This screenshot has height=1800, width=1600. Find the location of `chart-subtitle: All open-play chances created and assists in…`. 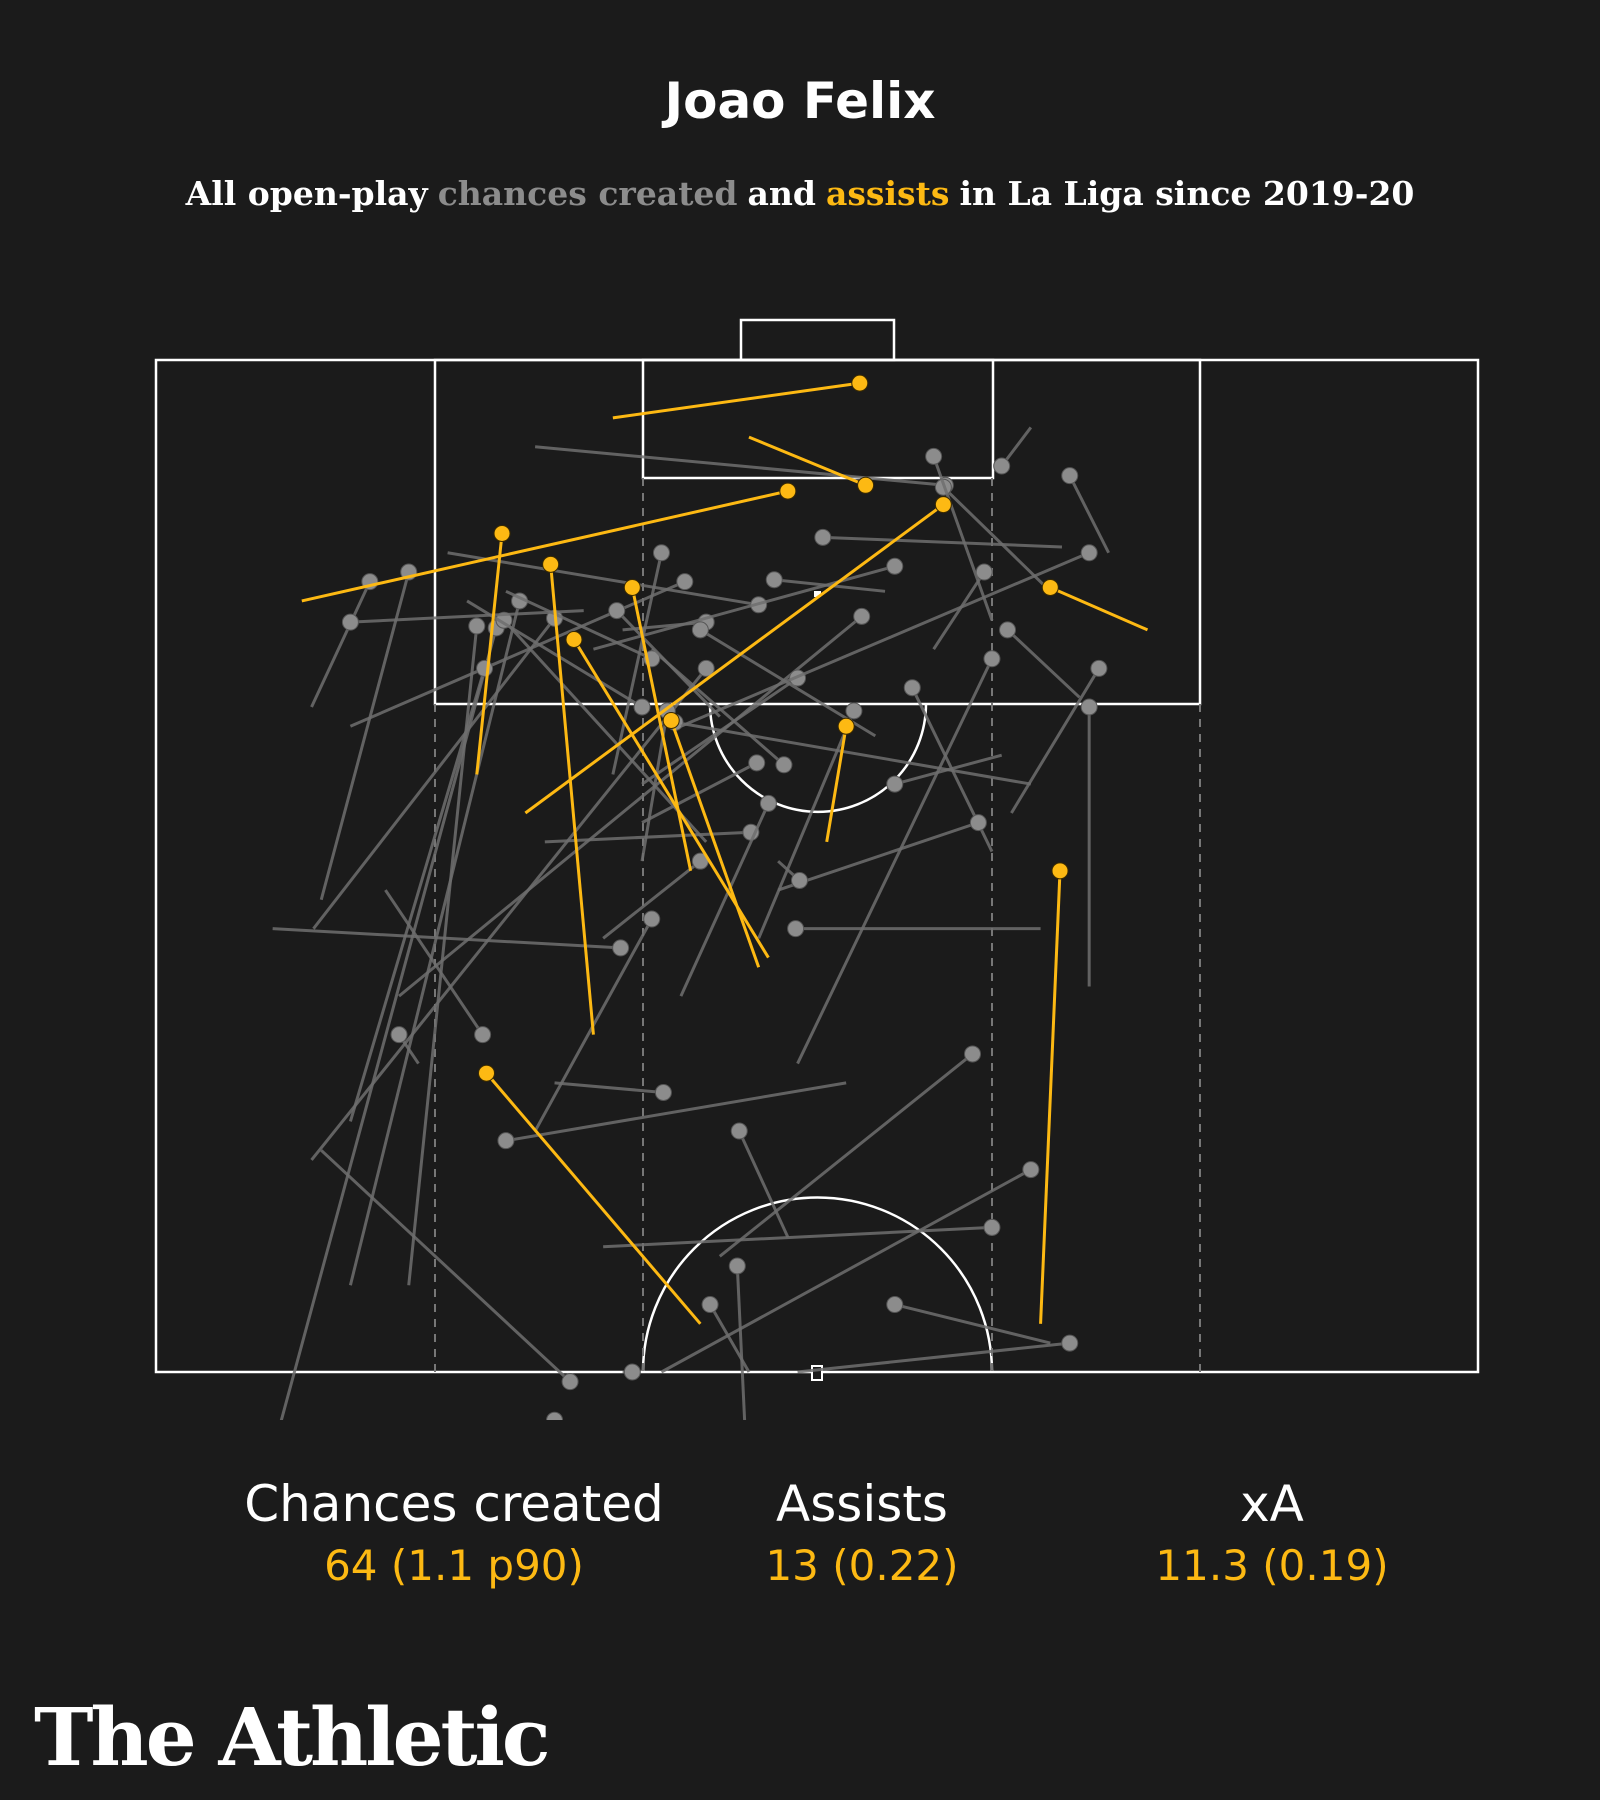

chart-subtitle: All open-play chances created and assists in… is located at coordinates (800, 193).